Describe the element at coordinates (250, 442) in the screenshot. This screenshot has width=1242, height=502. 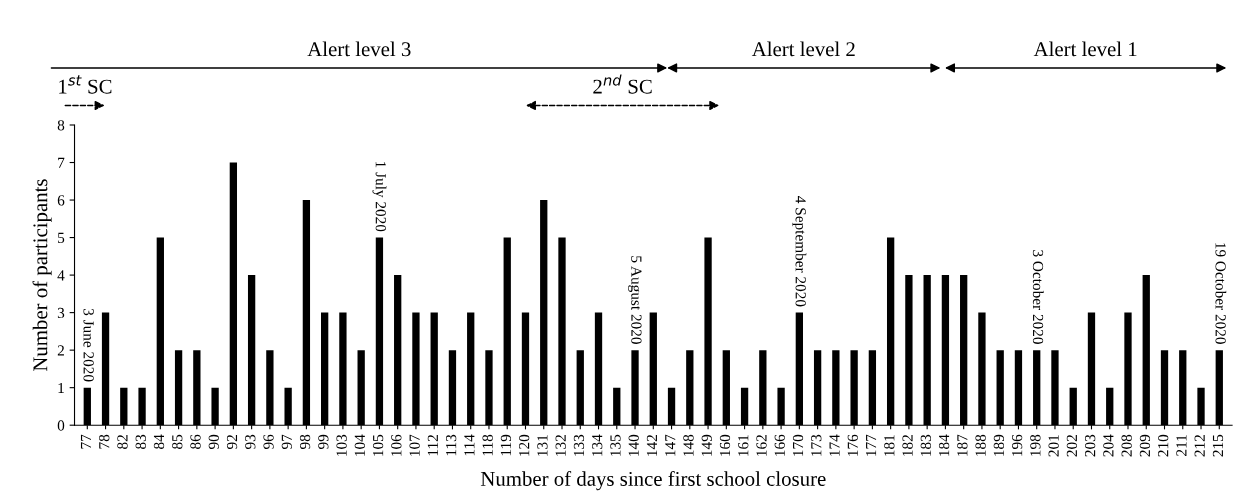
I see `x-tick-label: 93` at that location.